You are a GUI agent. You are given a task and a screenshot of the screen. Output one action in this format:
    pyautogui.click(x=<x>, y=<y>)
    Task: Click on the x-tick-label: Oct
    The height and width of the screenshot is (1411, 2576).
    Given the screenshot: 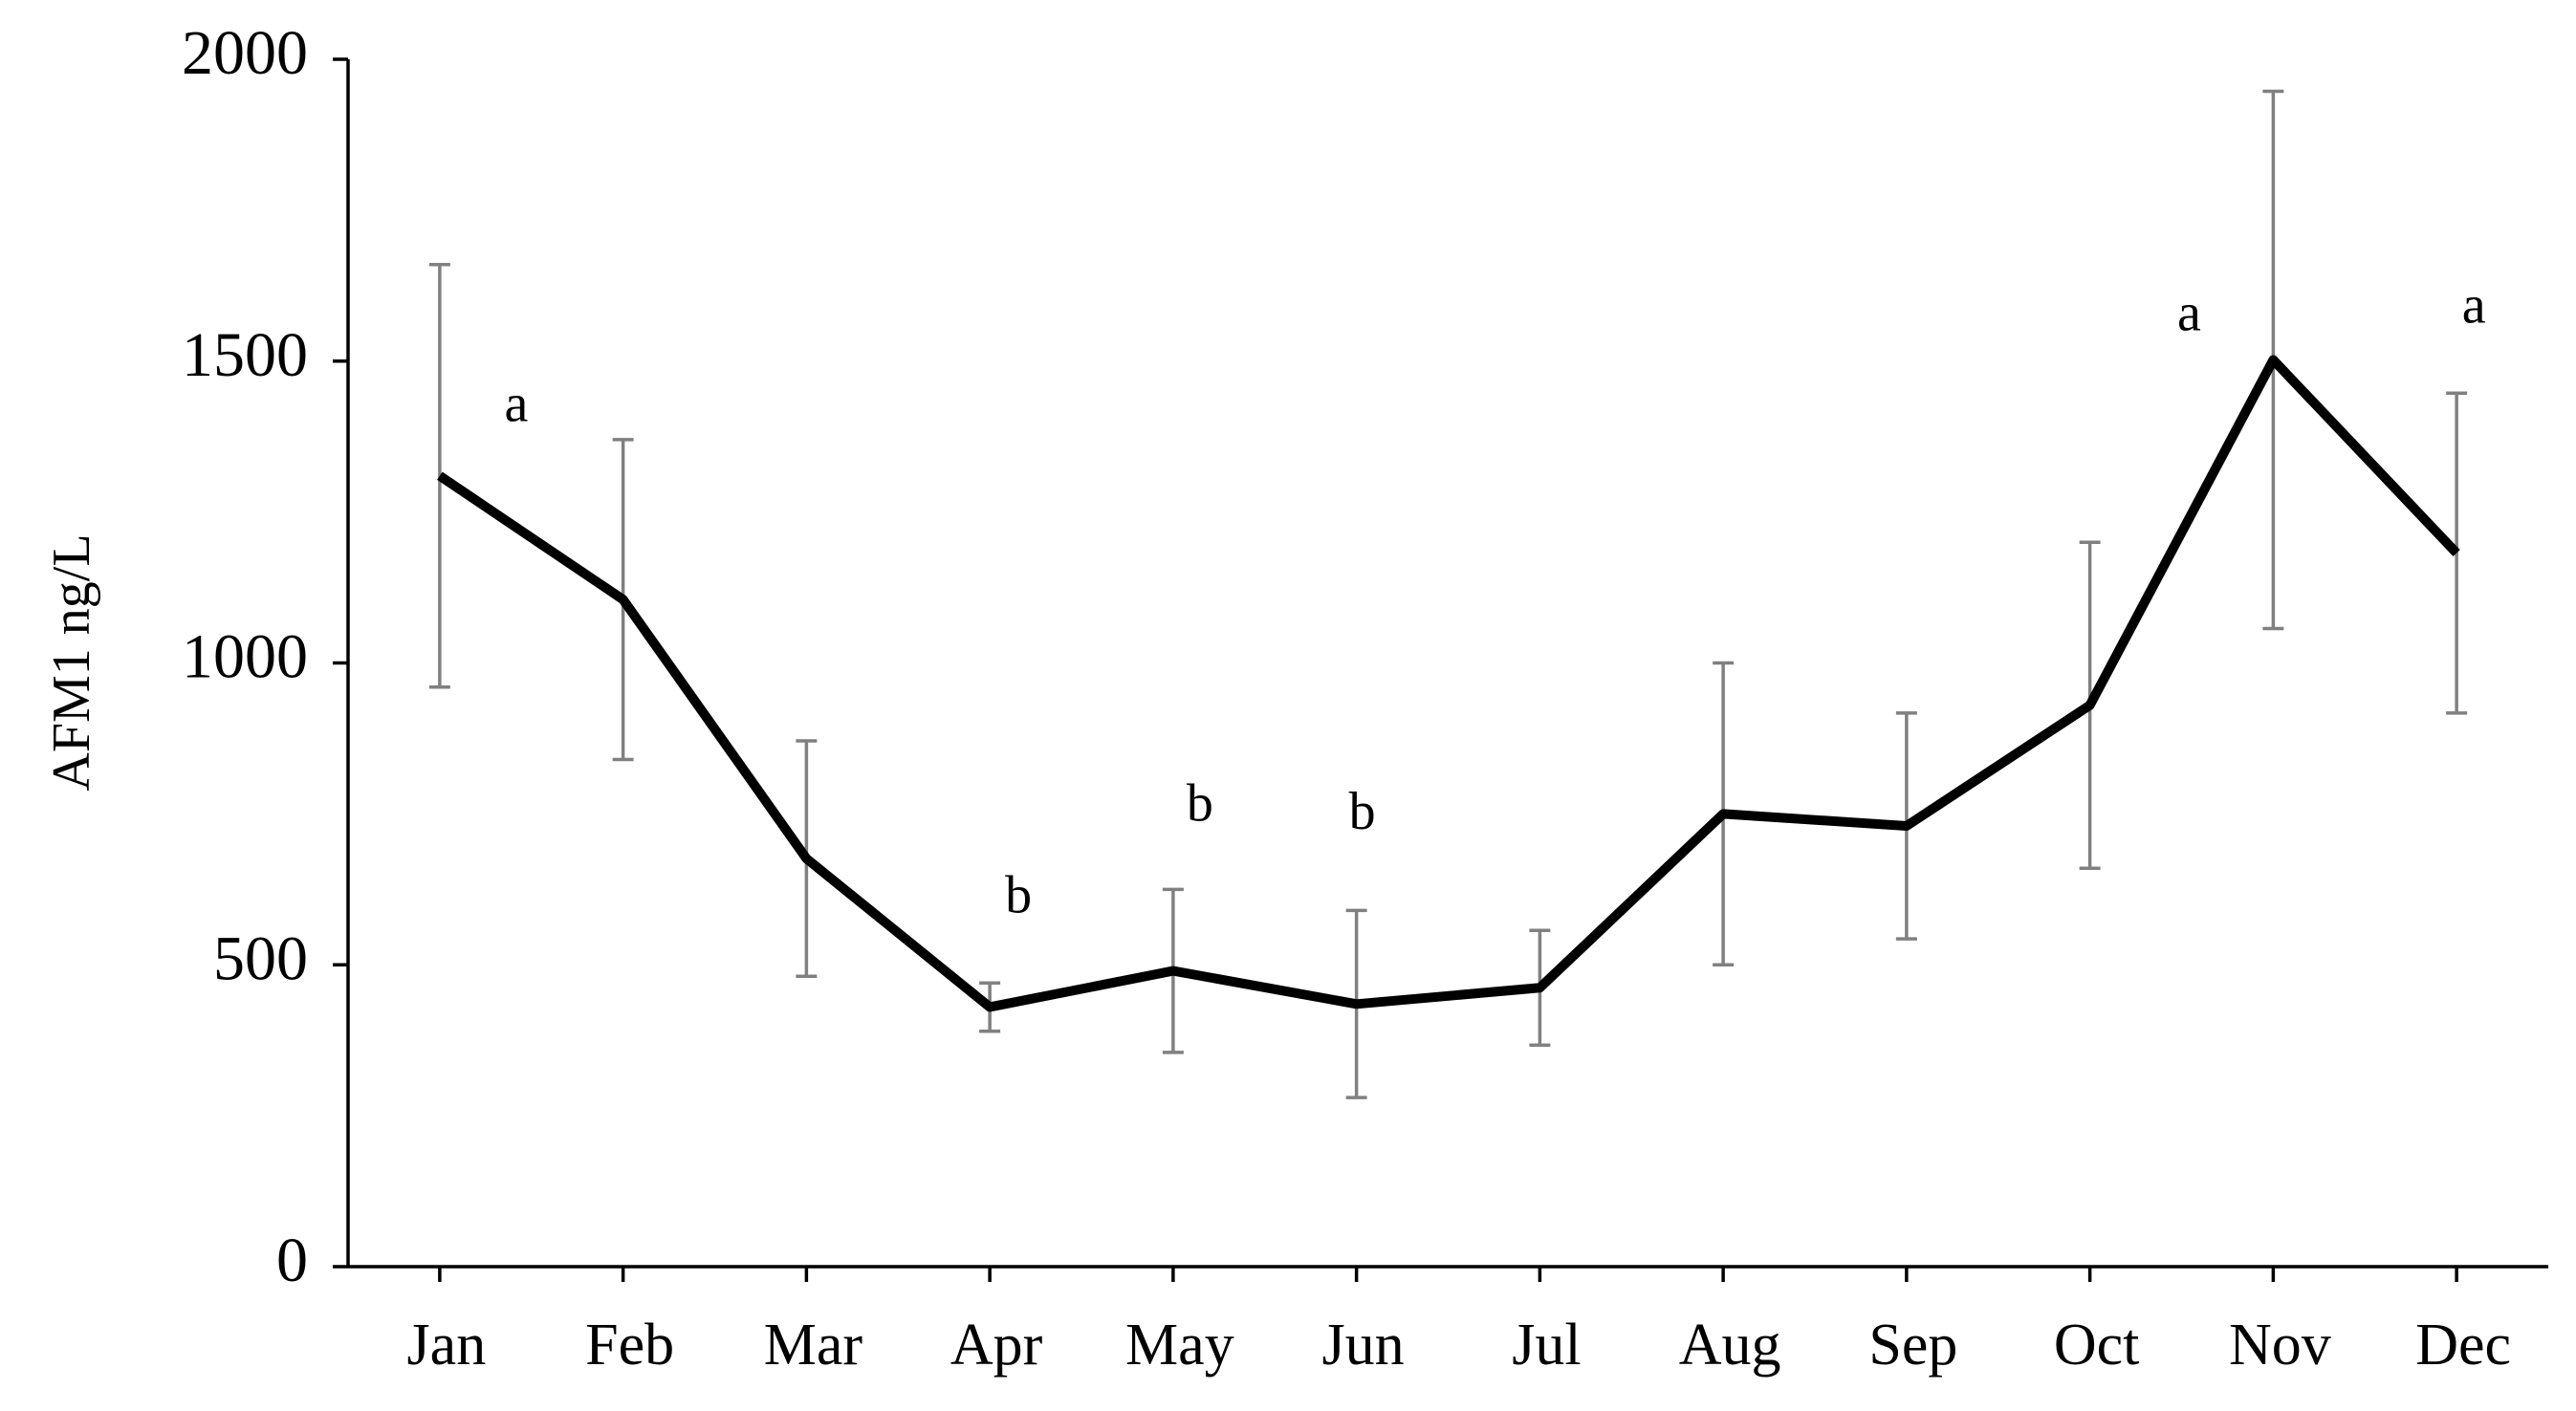 What is the action you would take?
    pyautogui.click(x=2097, y=1345)
    